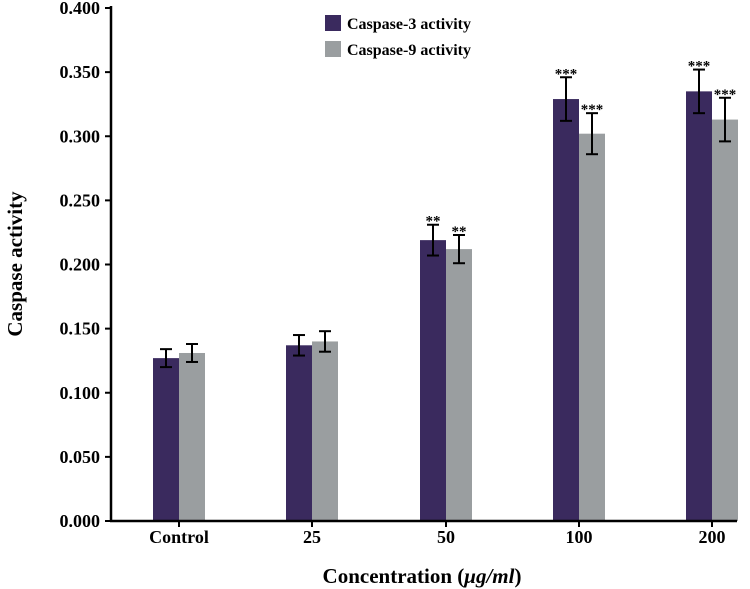 This screenshot has height=589, width=750. I want to click on x-tick-label: 50, so click(446, 537).